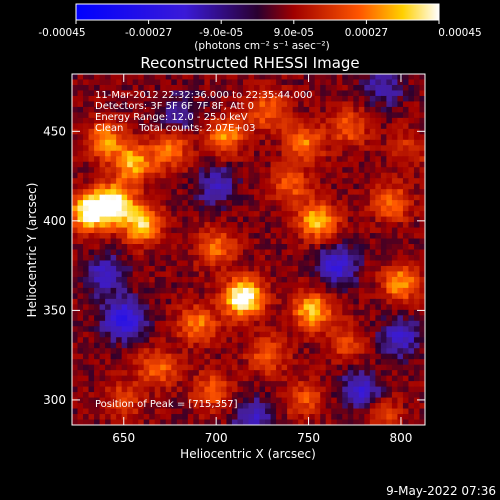 The width and height of the screenshot is (500, 500). I want to click on annotation-time-range: 11-Mar-2012 22:32:36.000 to 22:35:44.000, so click(204, 95).